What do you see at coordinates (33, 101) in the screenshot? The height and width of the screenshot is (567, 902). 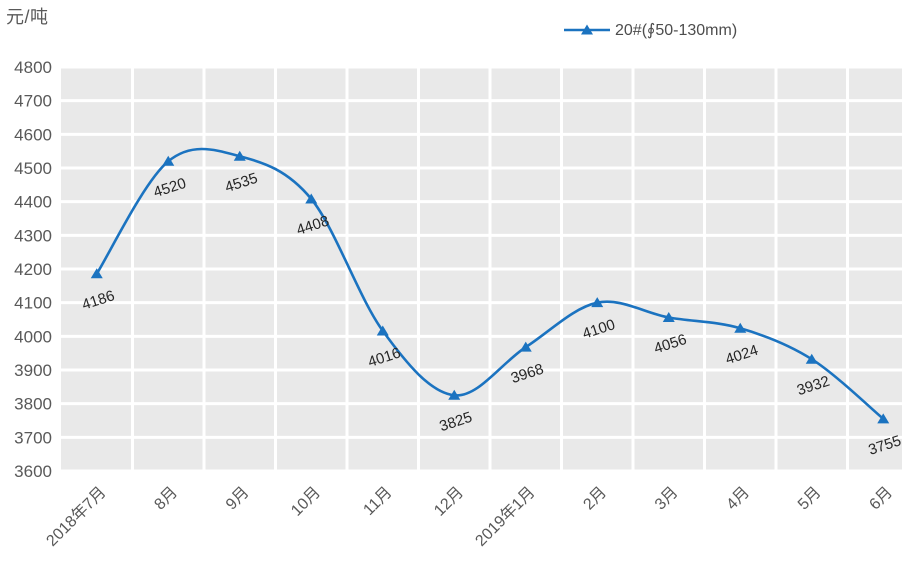 I see `y-axis-tick-label: 4700` at bounding box center [33, 101].